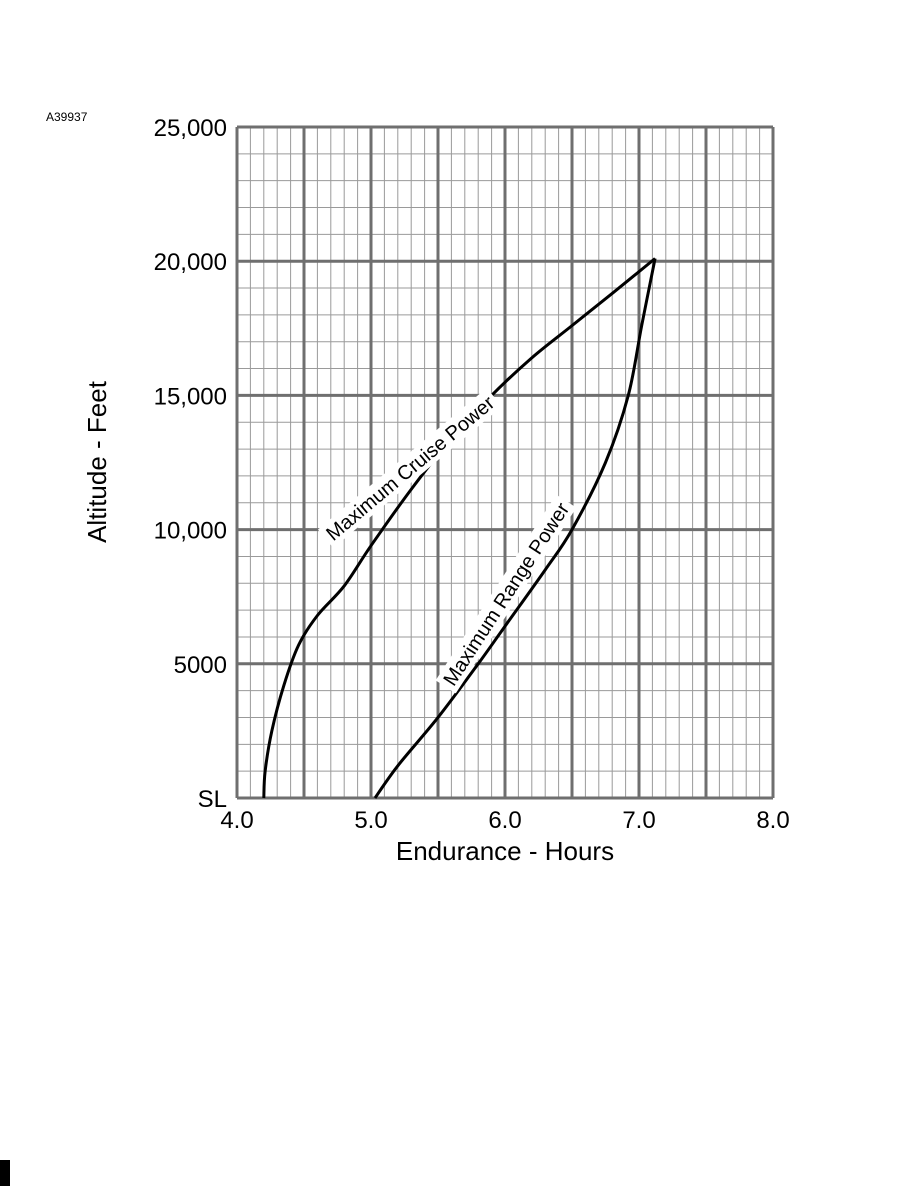 Image resolution: width=911 pixels, height=1186 pixels. What do you see at coordinates (190, 531) in the screenshot?
I see `y-tick-label: 10,000` at bounding box center [190, 531].